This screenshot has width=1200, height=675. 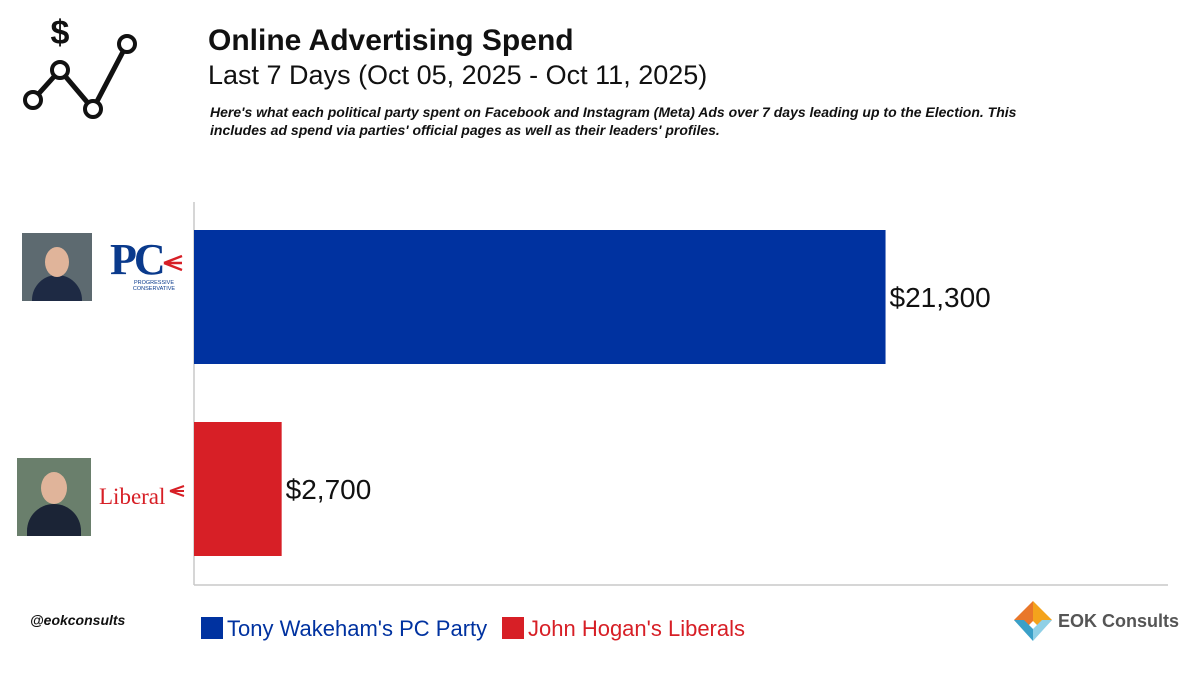 What do you see at coordinates (1119, 621) in the screenshot?
I see `eok-brand-name: EOK Consults` at bounding box center [1119, 621].